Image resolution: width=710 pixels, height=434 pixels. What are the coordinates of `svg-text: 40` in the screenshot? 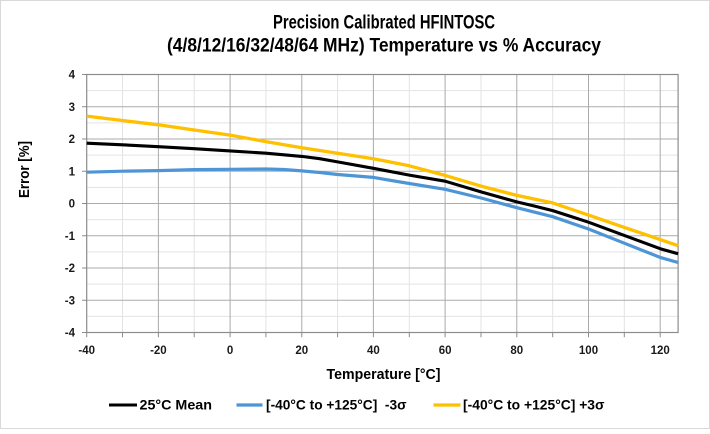 It's located at (373, 351).